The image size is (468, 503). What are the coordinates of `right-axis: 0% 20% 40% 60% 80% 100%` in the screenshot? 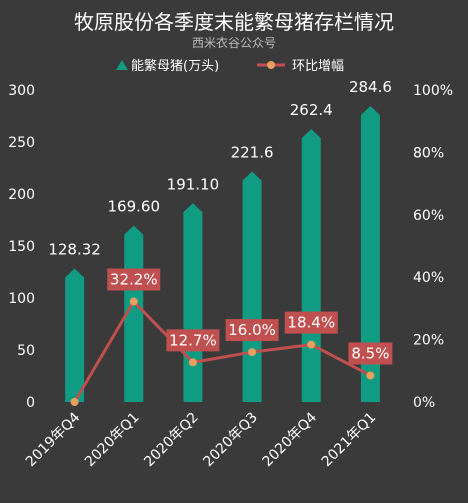 It's located at (433, 247).